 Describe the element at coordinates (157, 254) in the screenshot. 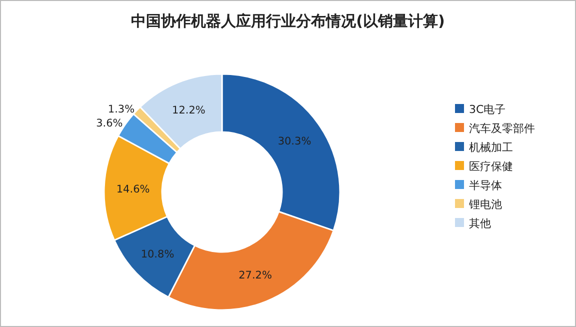

I see `data-label: 10.8%` at that location.